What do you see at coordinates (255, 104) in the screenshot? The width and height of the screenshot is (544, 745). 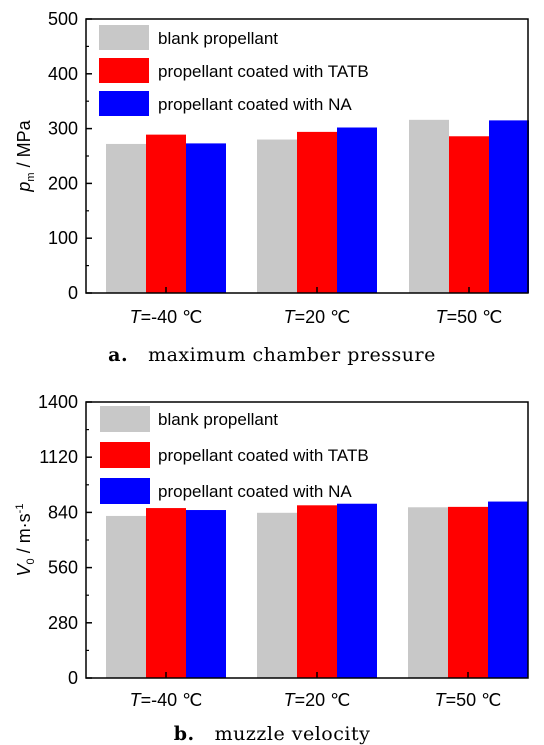 I see `chart-a-legend-label-na: propellant coated with NA` at bounding box center [255, 104].